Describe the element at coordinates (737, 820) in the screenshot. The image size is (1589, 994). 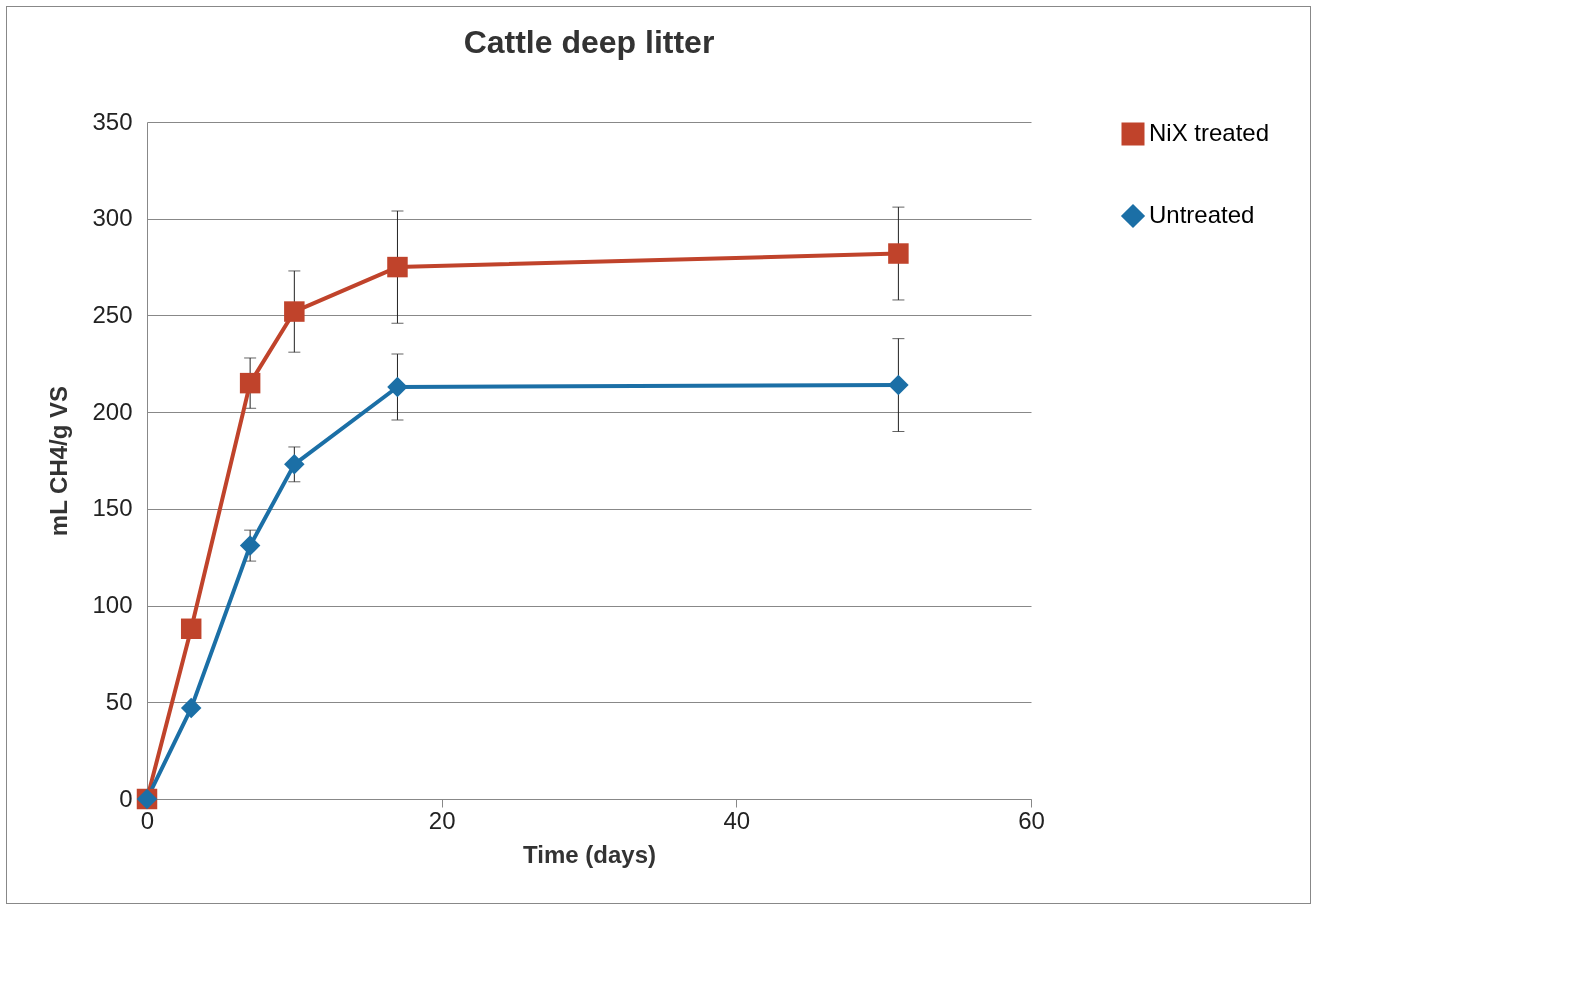
I see `x-tick-label: 40` at that location.